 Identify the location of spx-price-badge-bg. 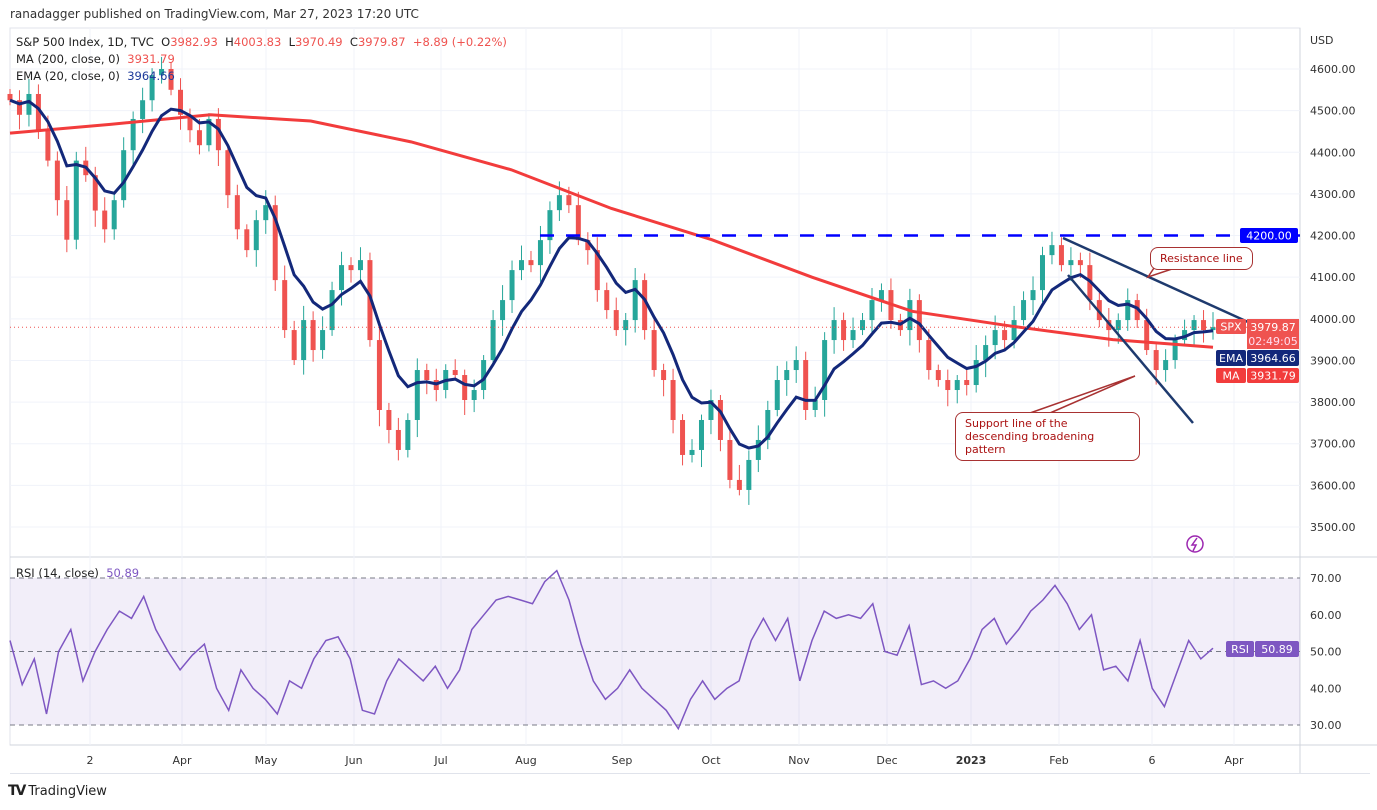
(1273, 334).